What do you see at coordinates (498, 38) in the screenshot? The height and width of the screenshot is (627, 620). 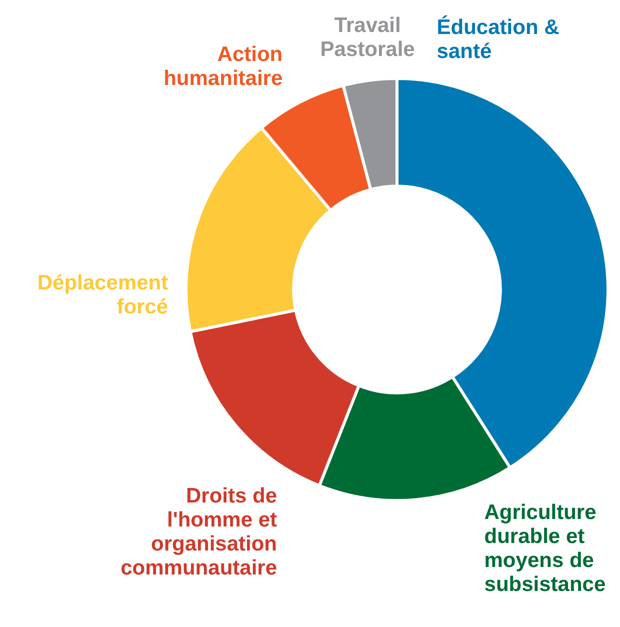 I see `slice-label: Éducation & santé` at bounding box center [498, 38].